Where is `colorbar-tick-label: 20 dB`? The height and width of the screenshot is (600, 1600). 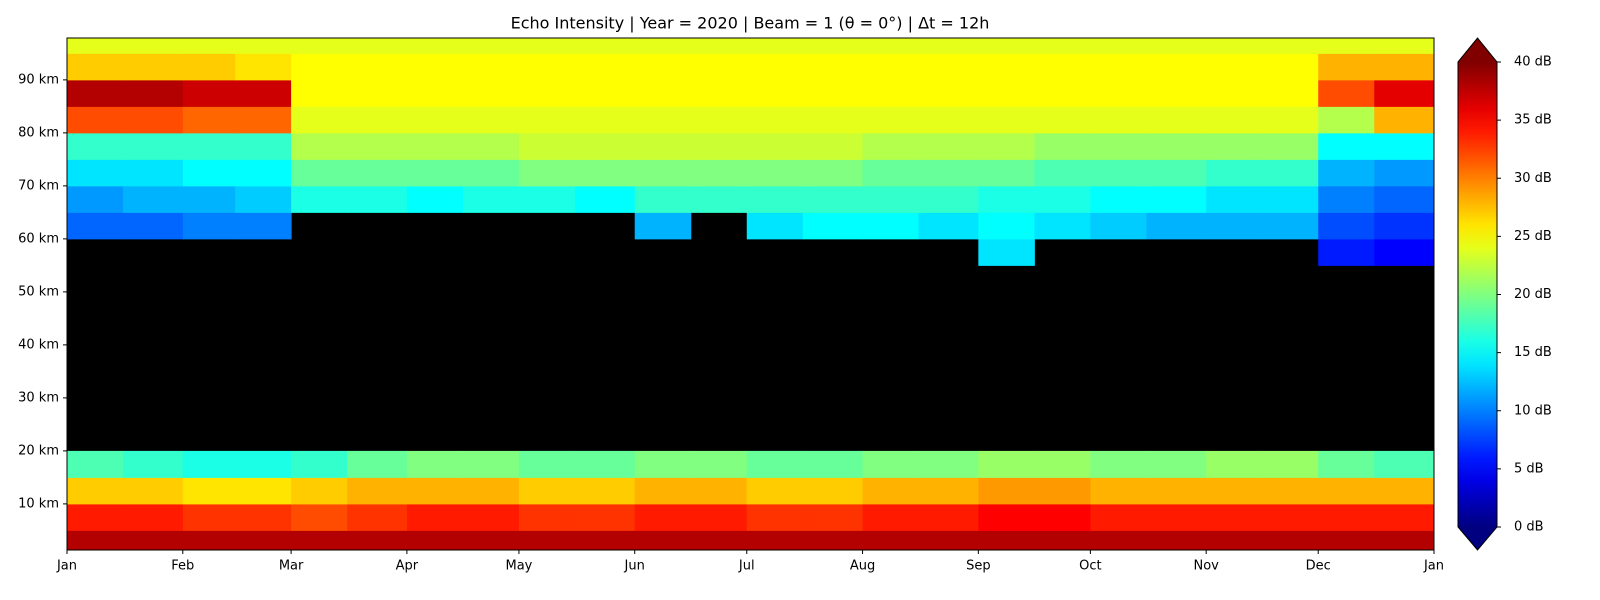
colorbar-tick-label: 20 dB is located at coordinates (1533, 294).